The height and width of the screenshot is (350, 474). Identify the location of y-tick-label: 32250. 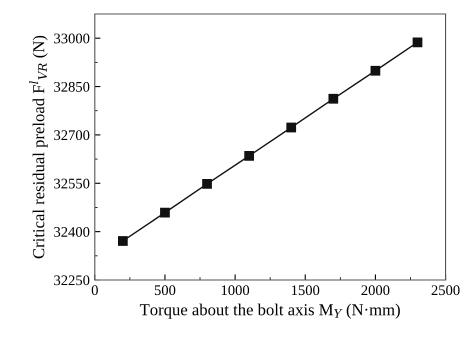
(72, 280).